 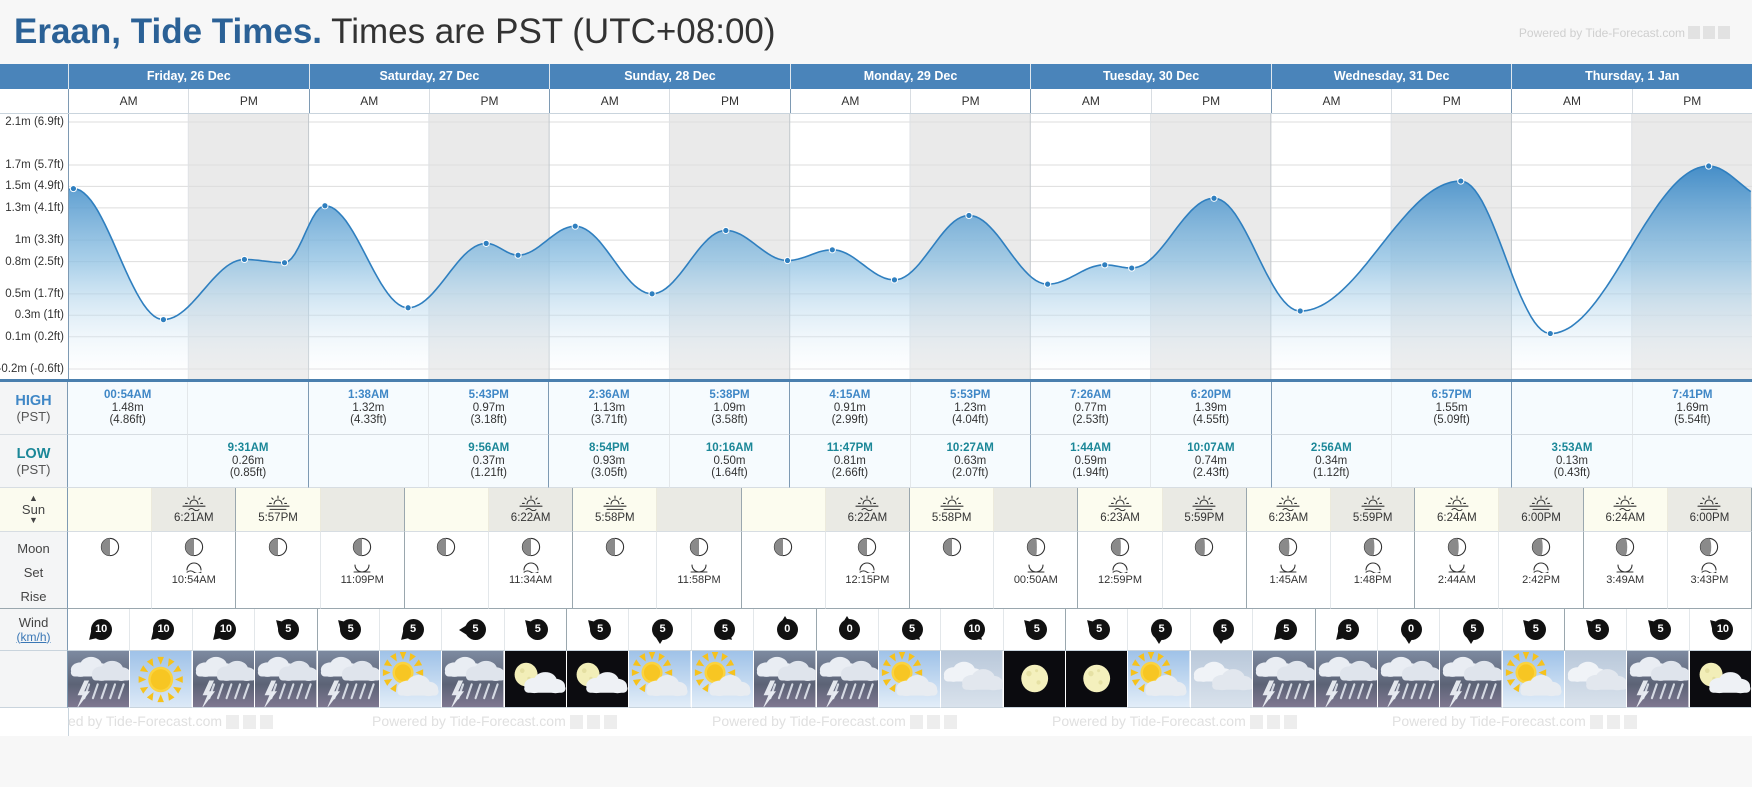 What do you see at coordinates (1090, 460) in the screenshot?
I see `low-tide-meters: 0.59m` at bounding box center [1090, 460].